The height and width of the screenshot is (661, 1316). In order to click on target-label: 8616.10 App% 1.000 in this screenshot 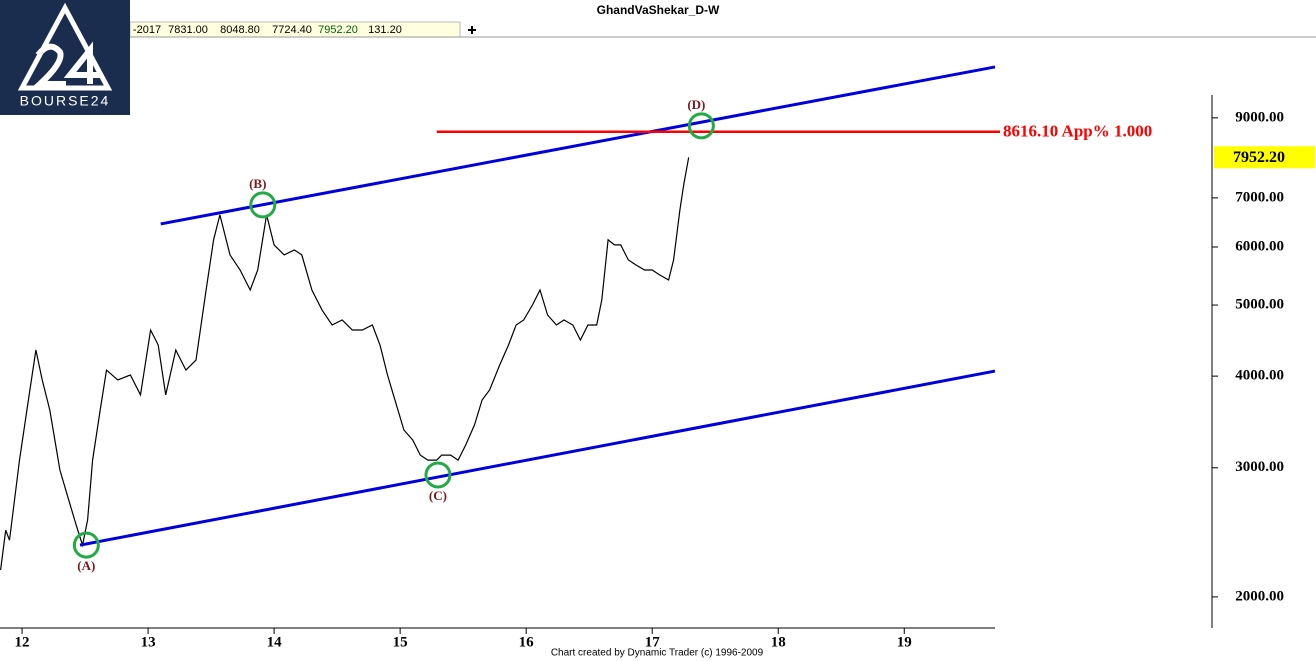, I will do `click(1077, 131)`.